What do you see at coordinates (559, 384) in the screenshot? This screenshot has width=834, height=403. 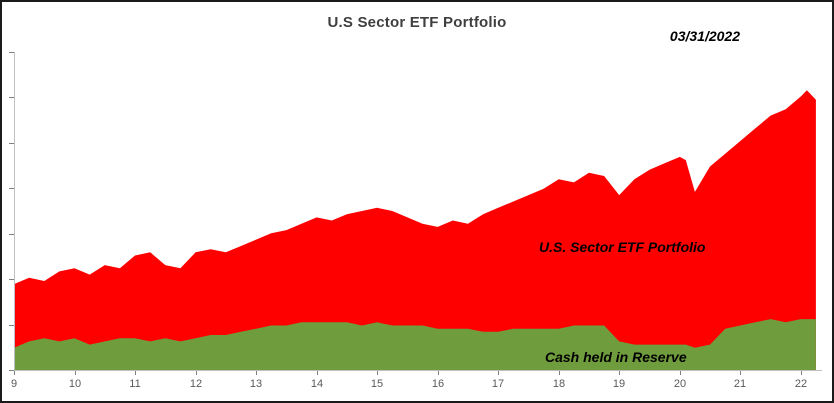 I see `x-tick-label: 18` at bounding box center [559, 384].